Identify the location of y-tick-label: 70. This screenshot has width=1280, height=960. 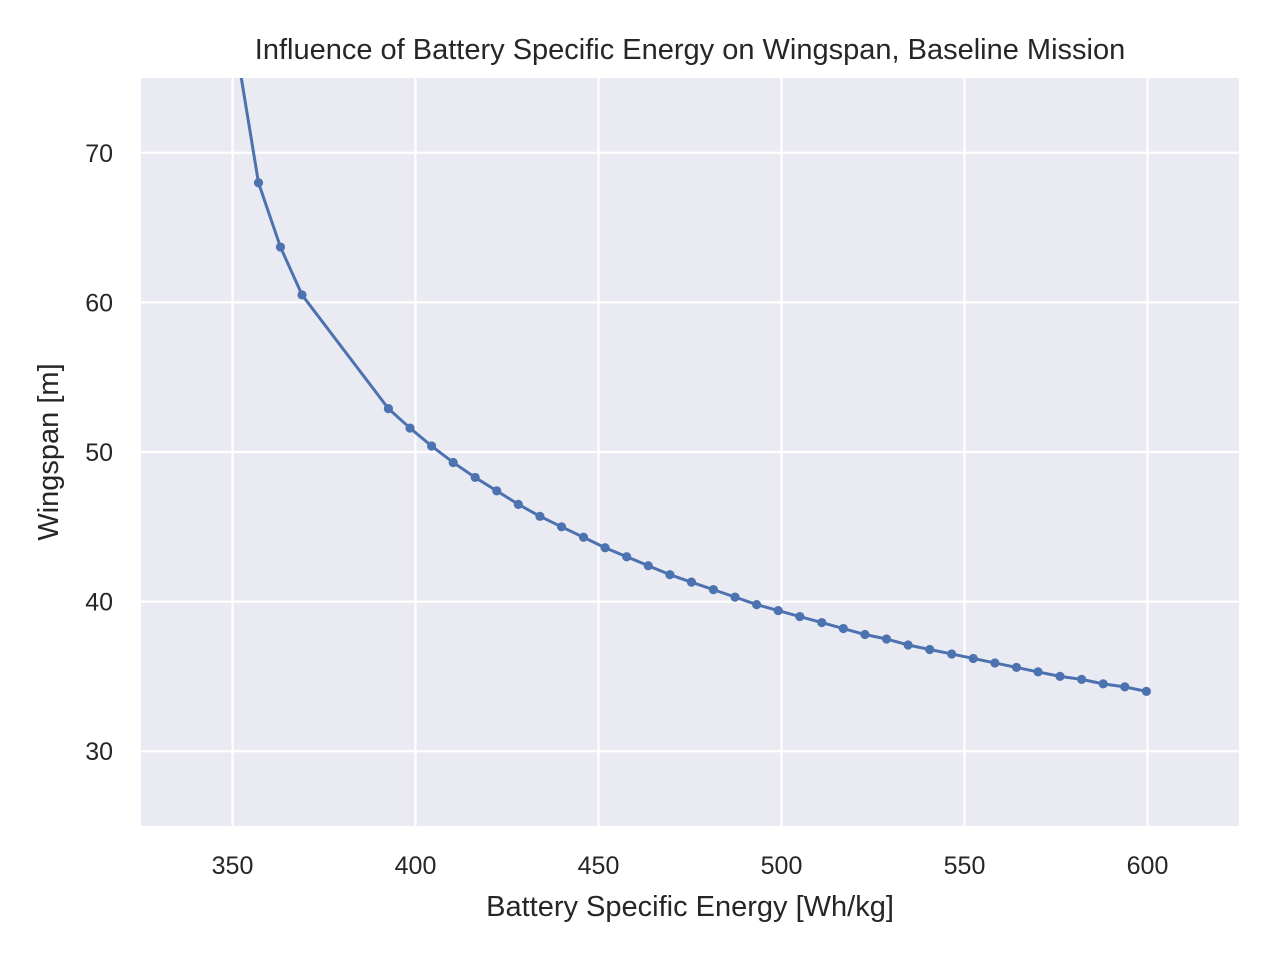
(99, 154).